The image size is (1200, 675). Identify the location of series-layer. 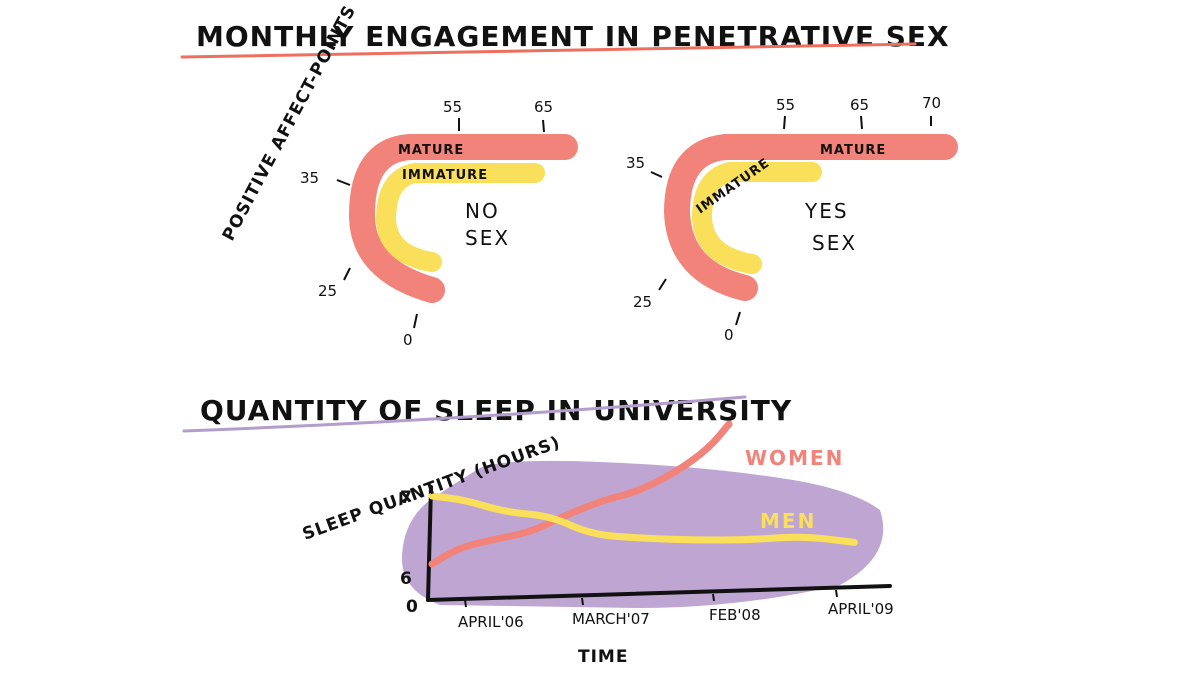
(643, 494).